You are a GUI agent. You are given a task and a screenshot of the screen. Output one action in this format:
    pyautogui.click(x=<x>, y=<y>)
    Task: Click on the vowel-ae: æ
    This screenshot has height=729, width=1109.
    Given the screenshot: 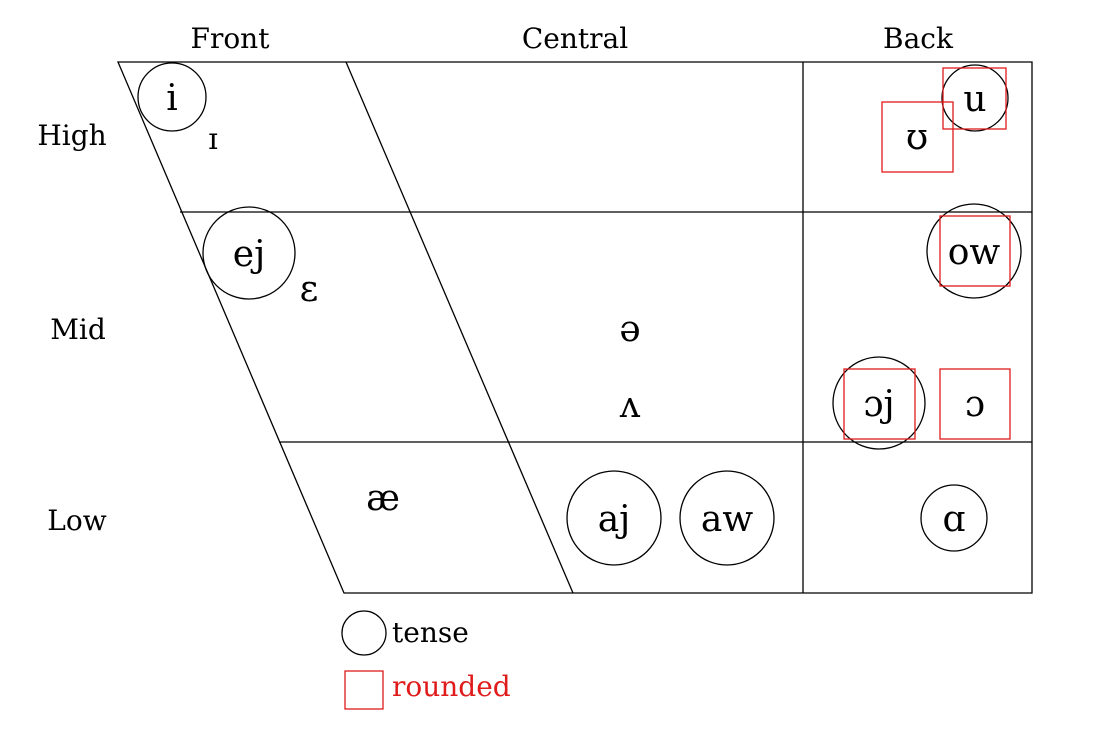 What is the action you would take?
    pyautogui.click(x=383, y=498)
    